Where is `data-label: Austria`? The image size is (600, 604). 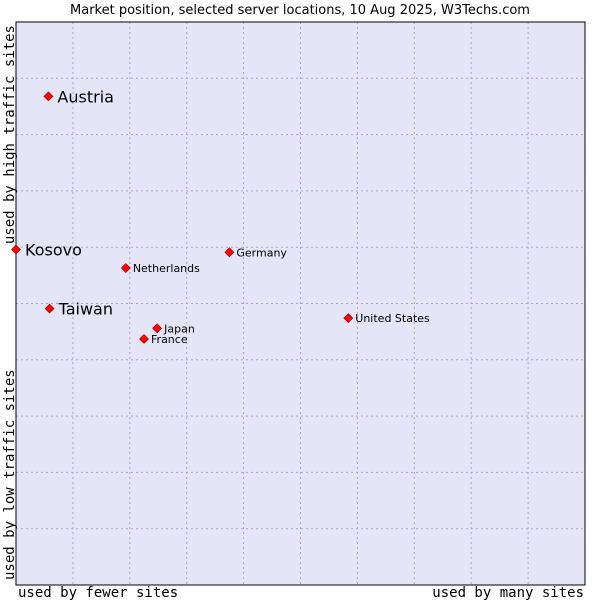
data-label: Austria is located at coordinates (85, 96).